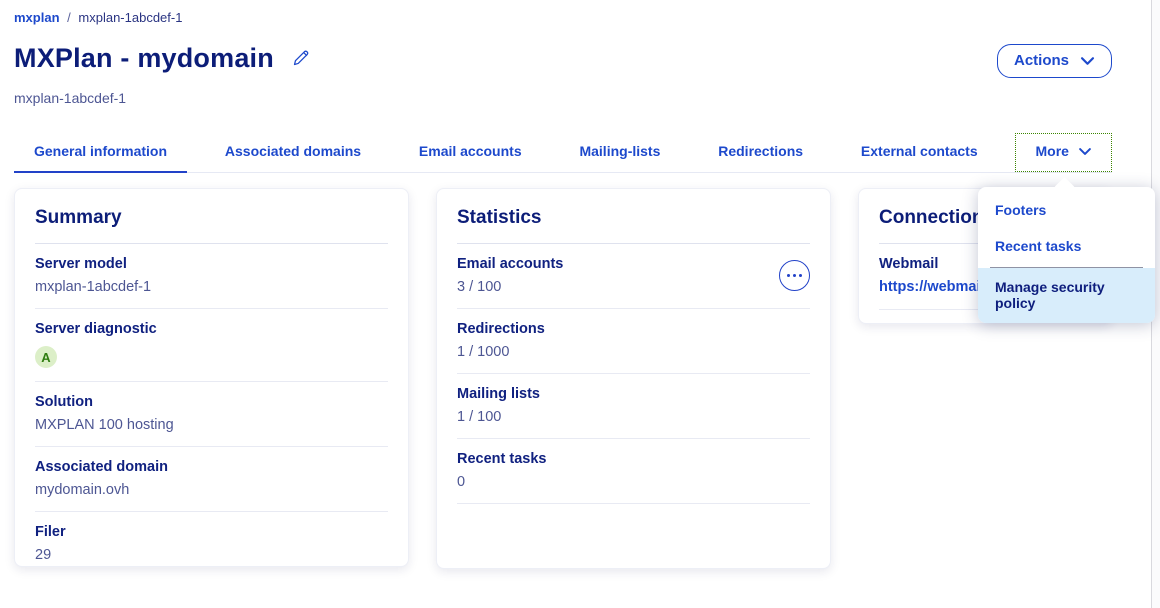  I want to click on field-solution: Solution MXPLAN 100 hosting, so click(211, 414).